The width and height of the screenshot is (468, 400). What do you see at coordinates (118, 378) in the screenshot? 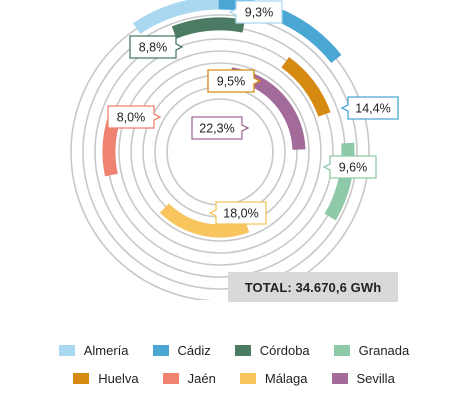
I see `legend-label: Huelva` at bounding box center [118, 378].